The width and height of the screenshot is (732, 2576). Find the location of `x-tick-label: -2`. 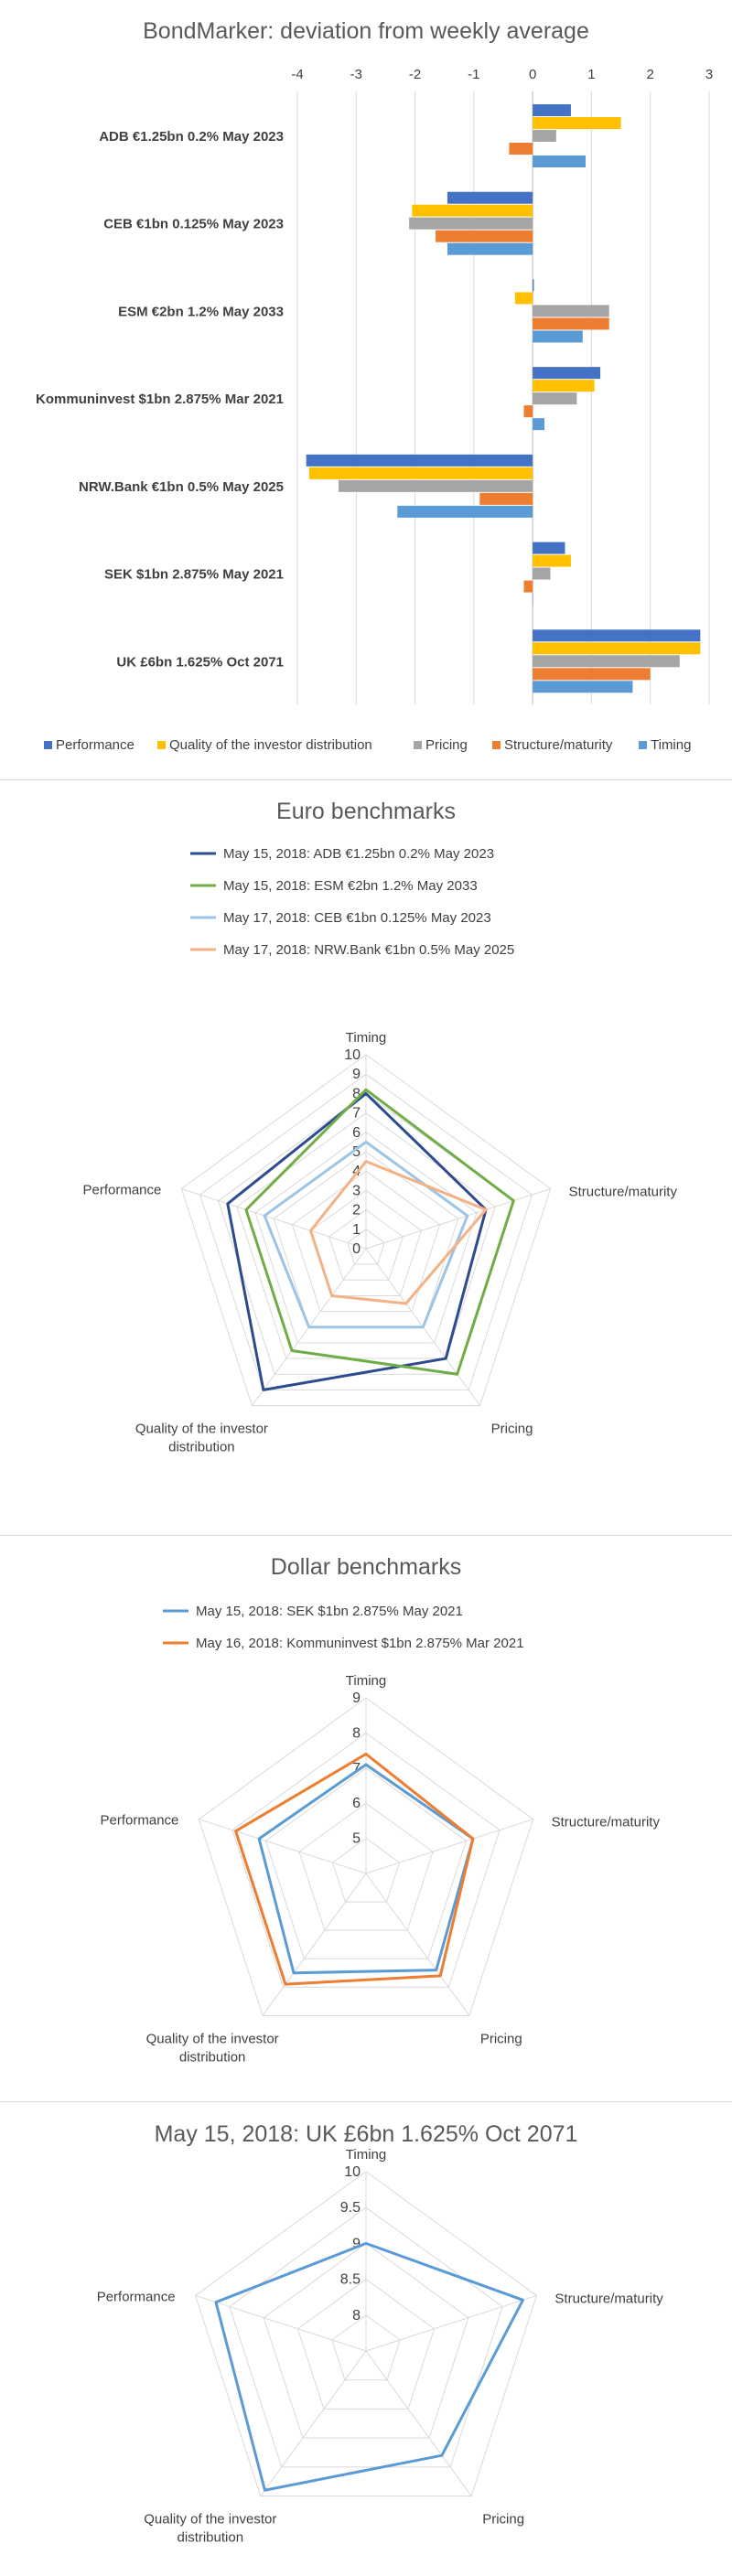

x-tick-label: -2 is located at coordinates (415, 74).